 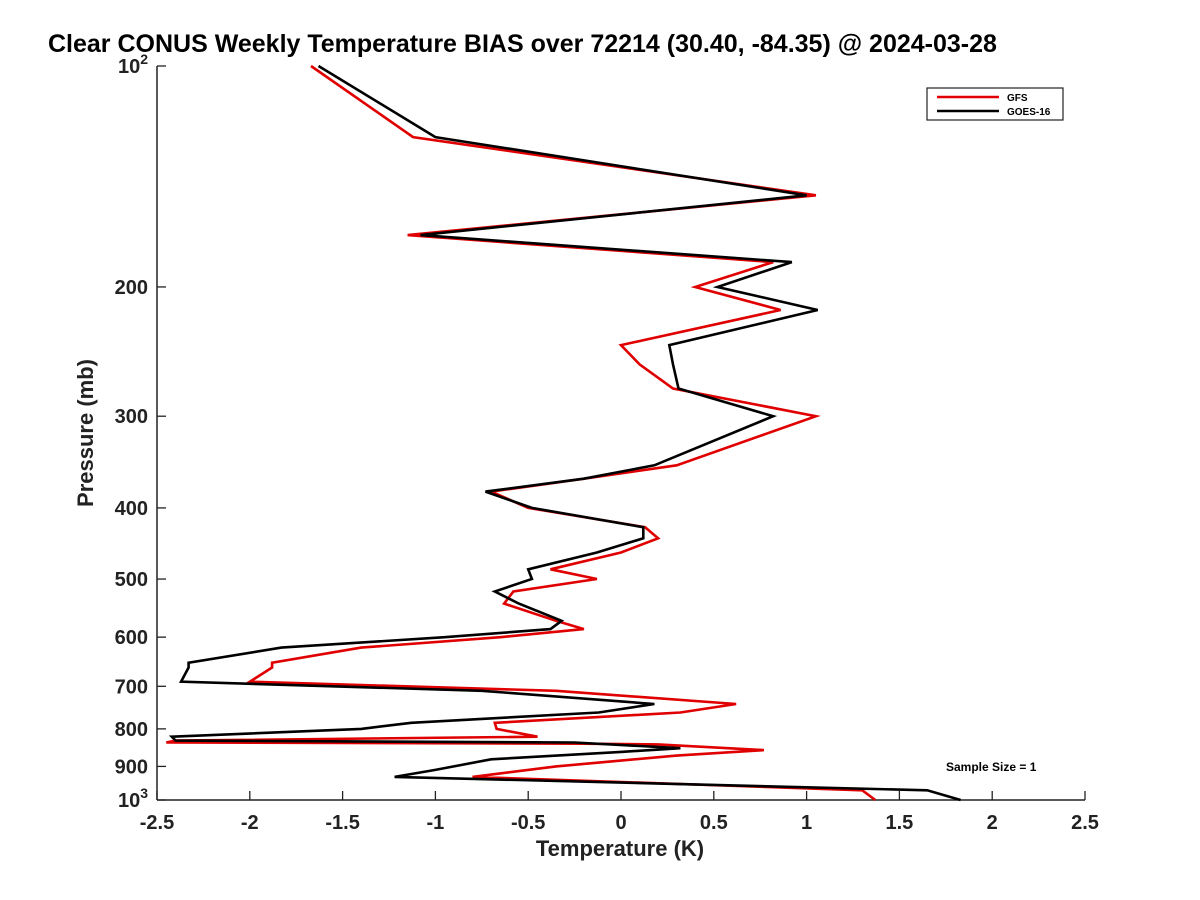 I want to click on x-tick-label: 2, so click(x=992, y=823).